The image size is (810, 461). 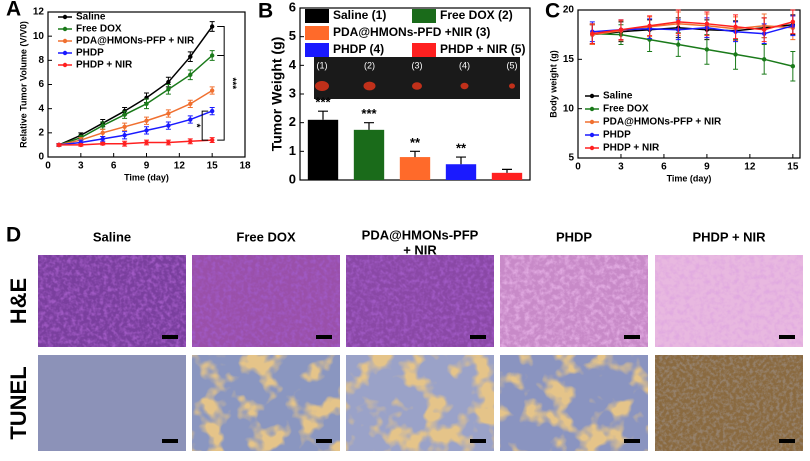 I want to click on significance: ***, so click(x=323, y=102).